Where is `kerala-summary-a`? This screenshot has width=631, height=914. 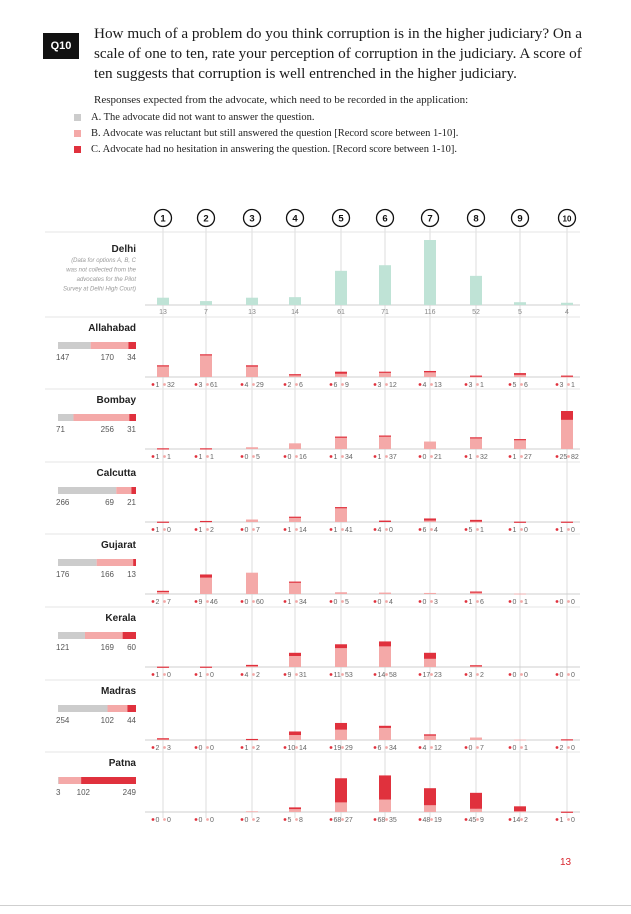 kerala-summary-a is located at coordinates (71, 635).